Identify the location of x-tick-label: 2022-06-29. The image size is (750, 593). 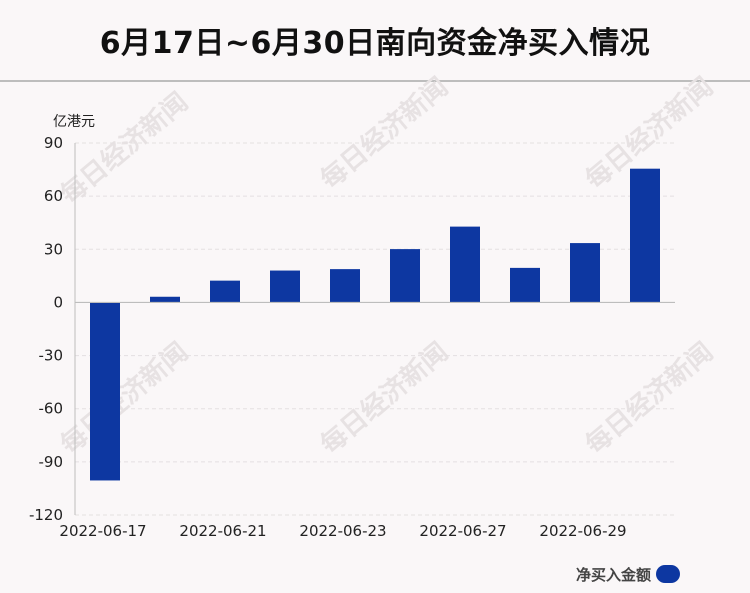
(582, 531).